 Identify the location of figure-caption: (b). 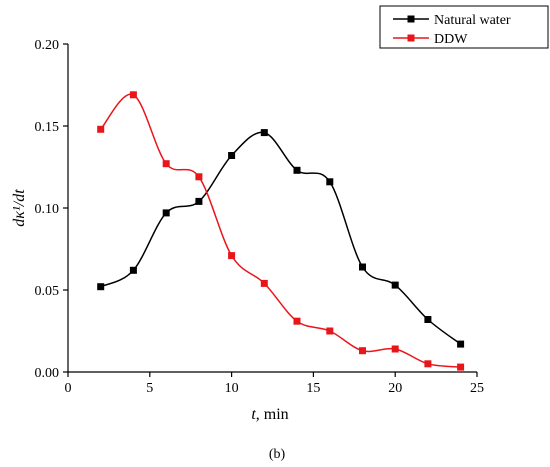
(277, 454).